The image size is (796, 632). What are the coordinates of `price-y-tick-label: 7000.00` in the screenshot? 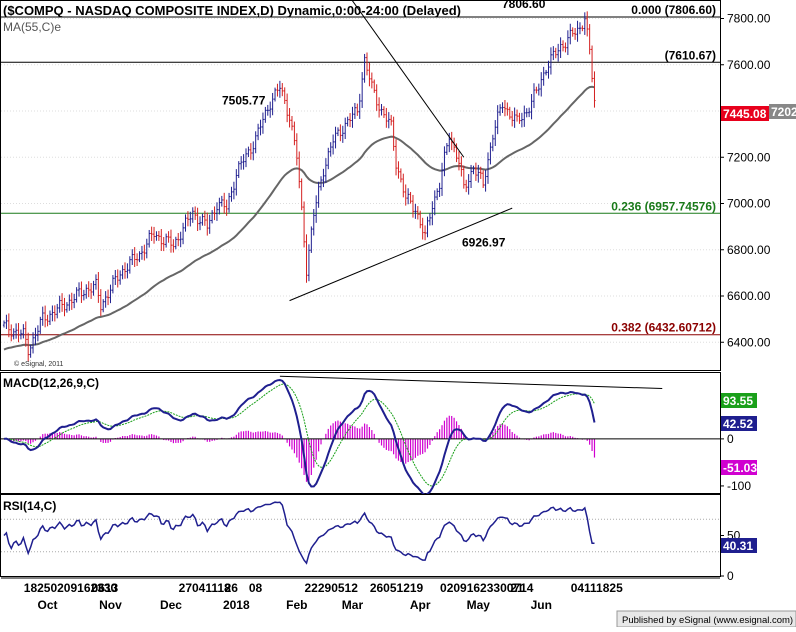 It's located at (749, 204).